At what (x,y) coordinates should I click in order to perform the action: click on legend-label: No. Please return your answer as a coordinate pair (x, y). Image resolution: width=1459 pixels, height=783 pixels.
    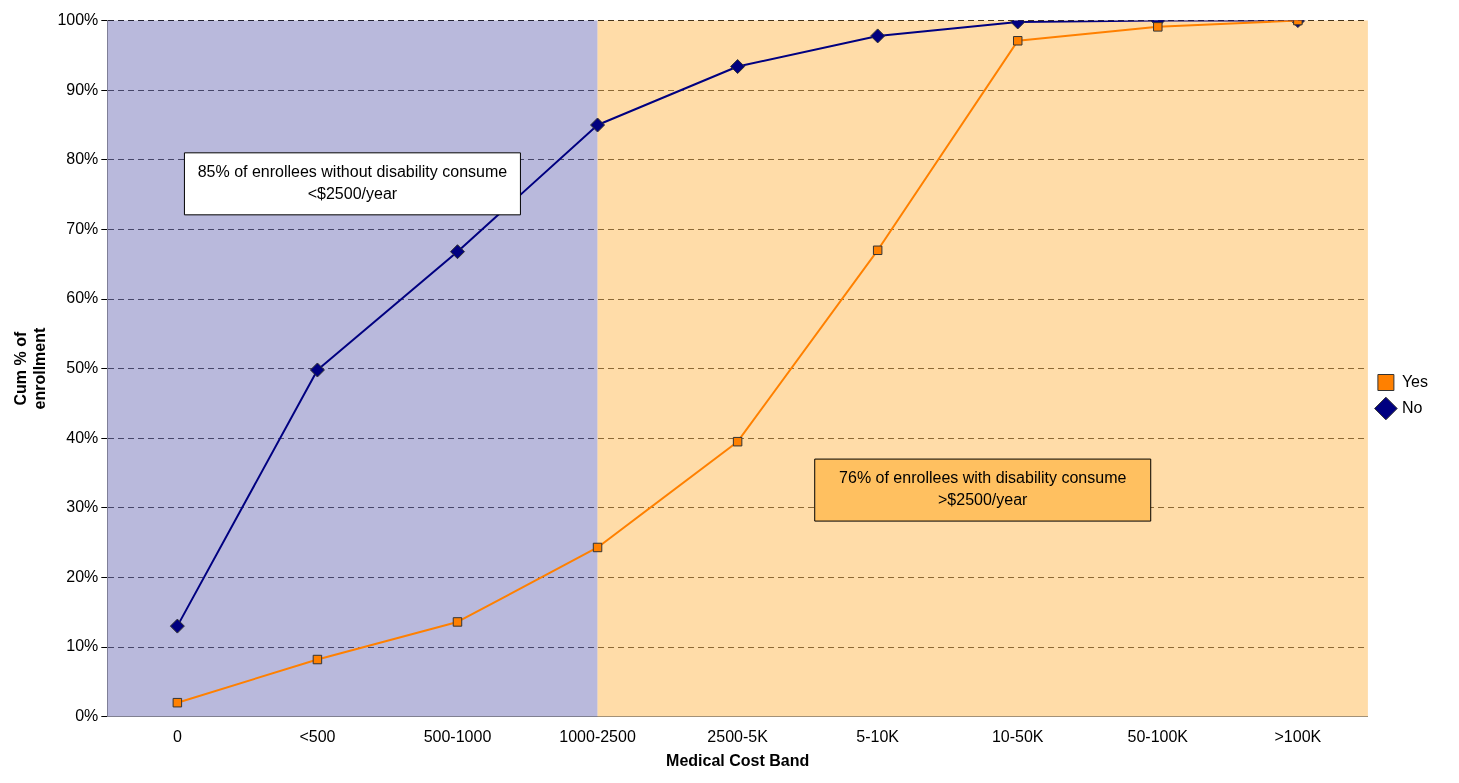
    Looking at the image, I should click on (1412, 407).